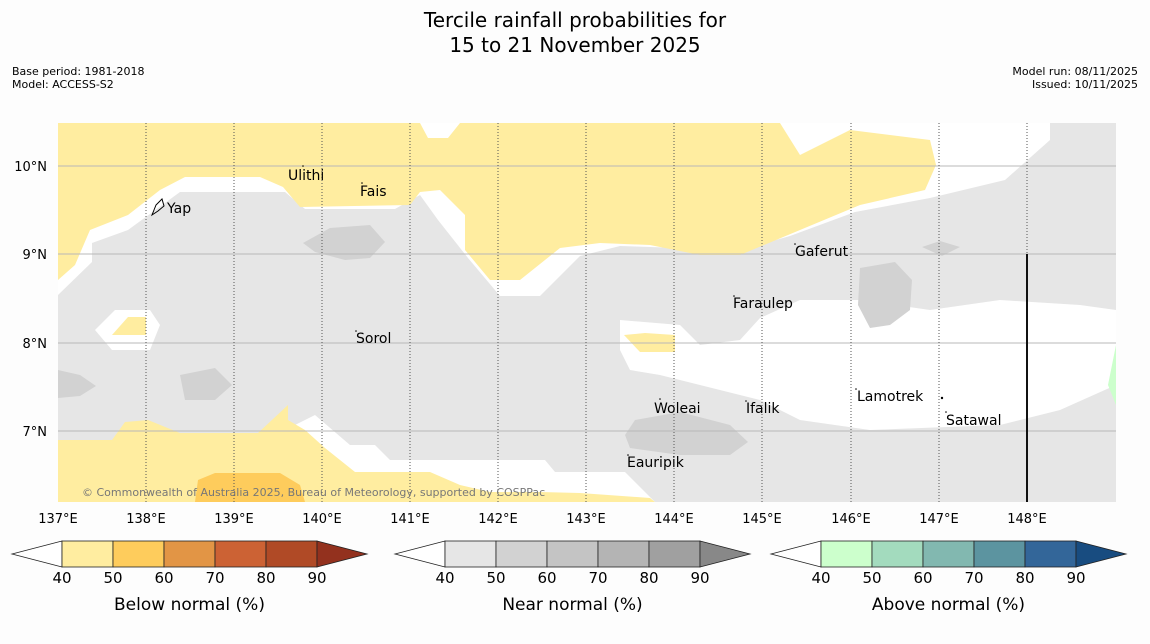 The width and height of the screenshot is (1150, 644). I want to click on near-normal-colorbar: 40 50 60 70 80 90 Near normal (%), so click(572, 577).